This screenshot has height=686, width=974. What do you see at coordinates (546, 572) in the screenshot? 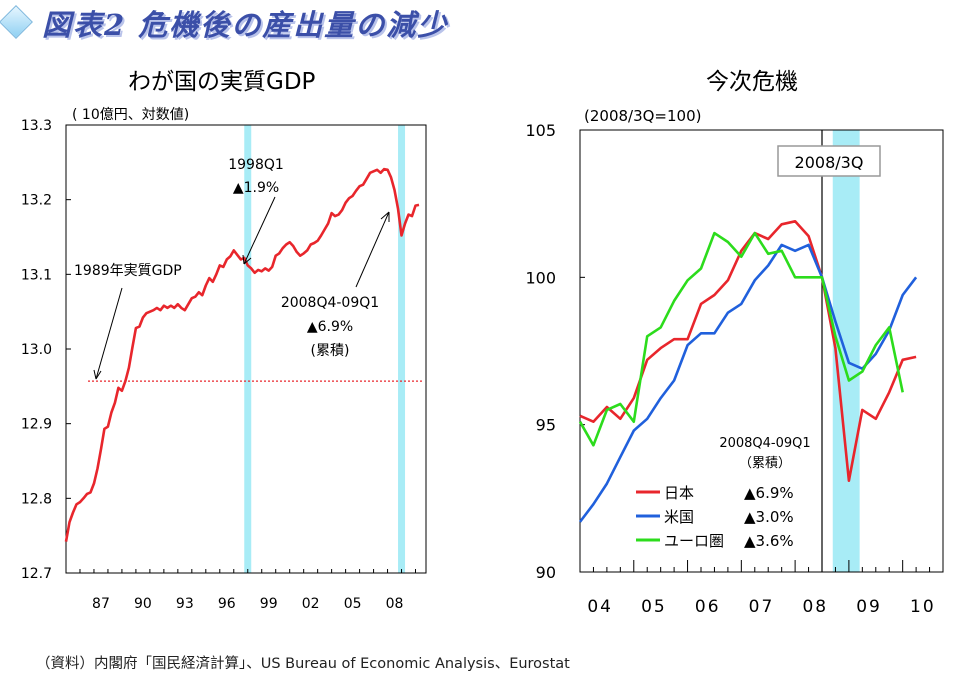
I see `y-tick-label: 90` at bounding box center [546, 572].